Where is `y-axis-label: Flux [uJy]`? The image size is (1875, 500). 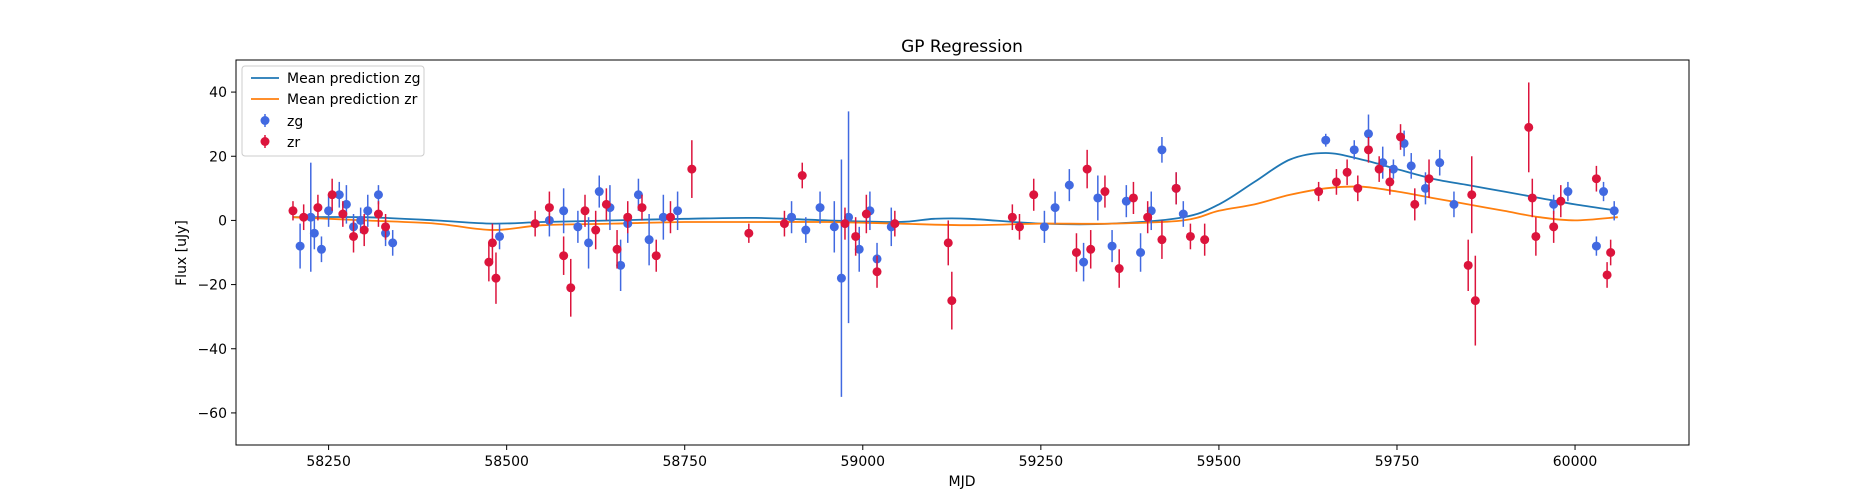
y-axis-label: Flux [uJy] is located at coordinates (182, 253).